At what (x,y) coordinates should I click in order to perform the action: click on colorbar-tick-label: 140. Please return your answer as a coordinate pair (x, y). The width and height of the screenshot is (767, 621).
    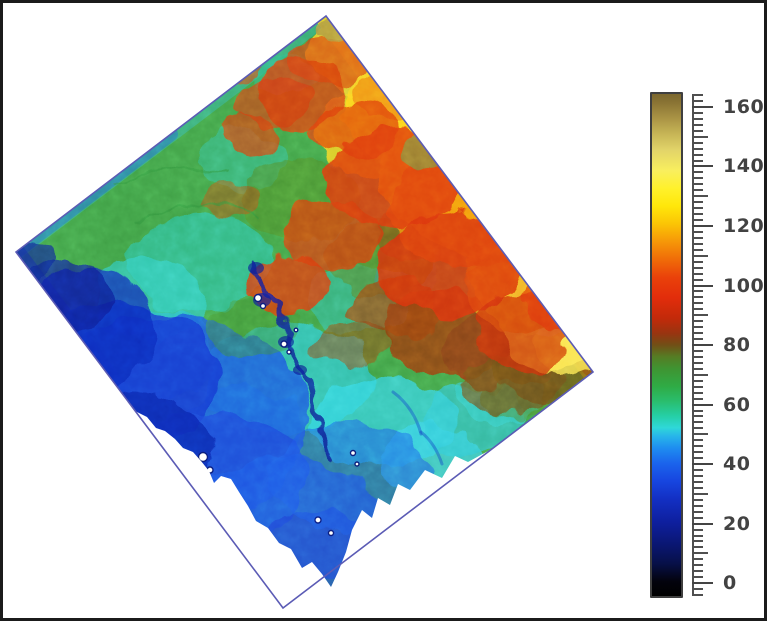
    Looking at the image, I should click on (744, 166).